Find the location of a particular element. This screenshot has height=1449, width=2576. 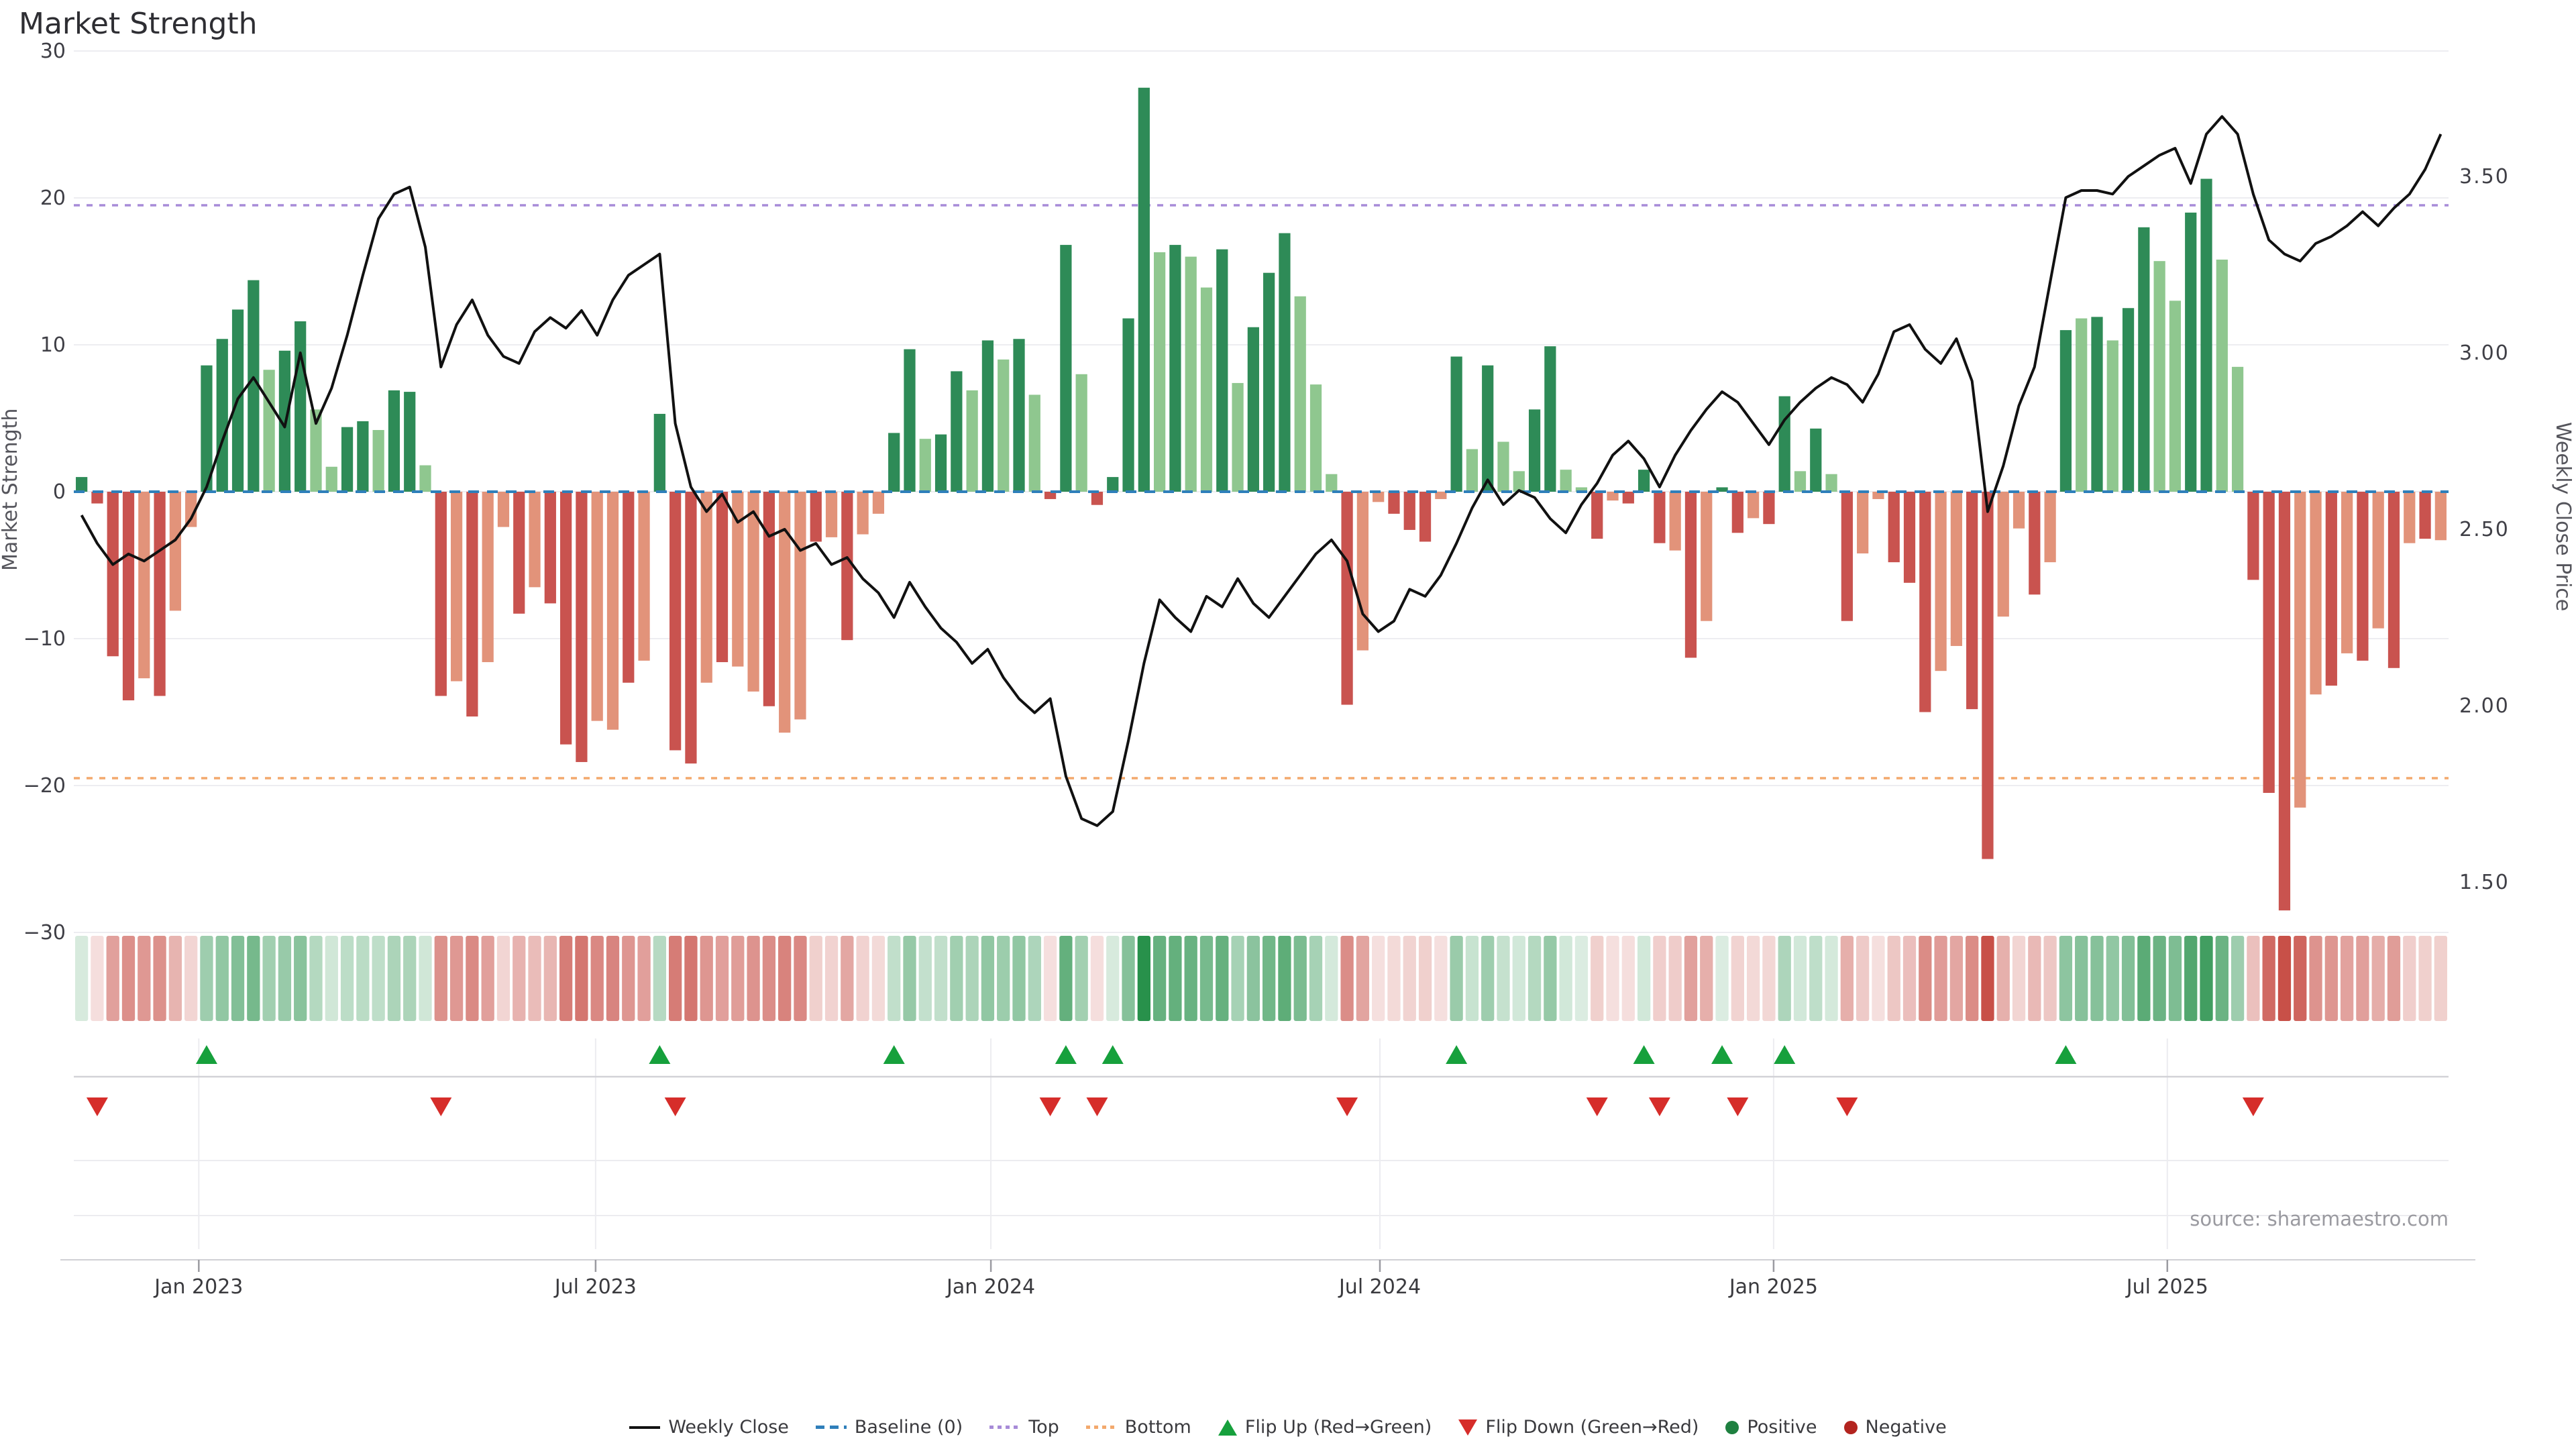

legend-item-flip-down: Flip Down (Green→Red) is located at coordinates (1578, 1427).